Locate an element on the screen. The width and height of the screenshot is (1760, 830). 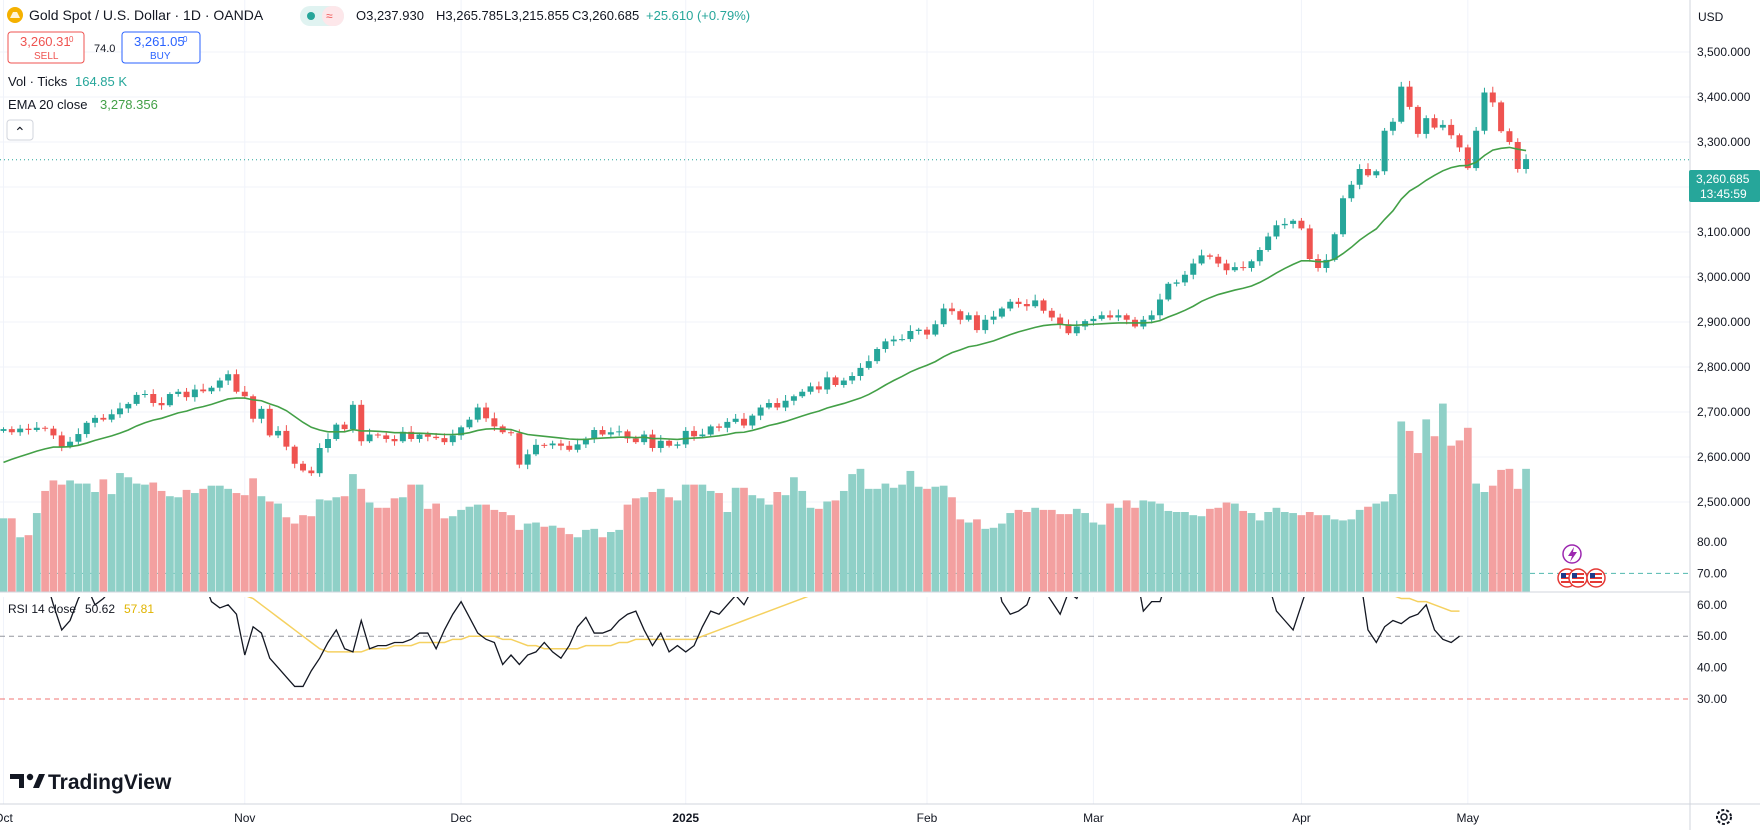
tradingview-watermark: TradingView is located at coordinates (91, 782).